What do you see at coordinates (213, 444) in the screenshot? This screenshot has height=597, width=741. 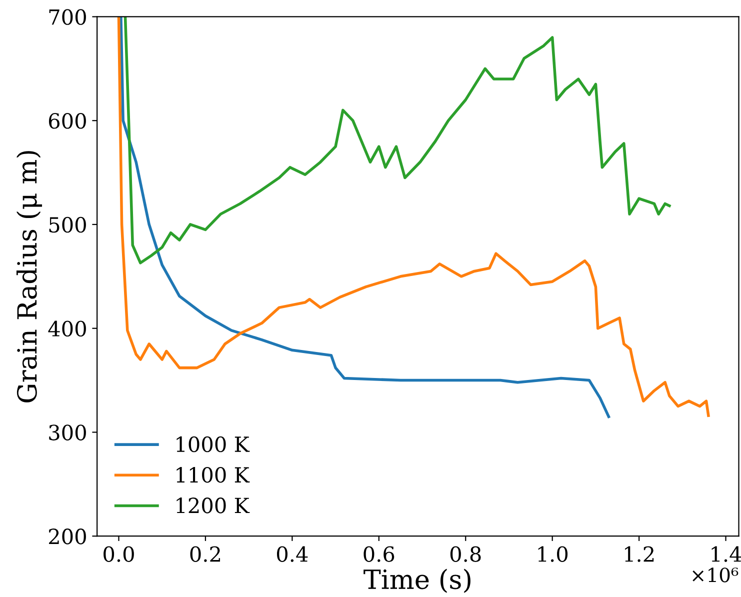 I see `legend-label: 1000 K` at bounding box center [213, 444].